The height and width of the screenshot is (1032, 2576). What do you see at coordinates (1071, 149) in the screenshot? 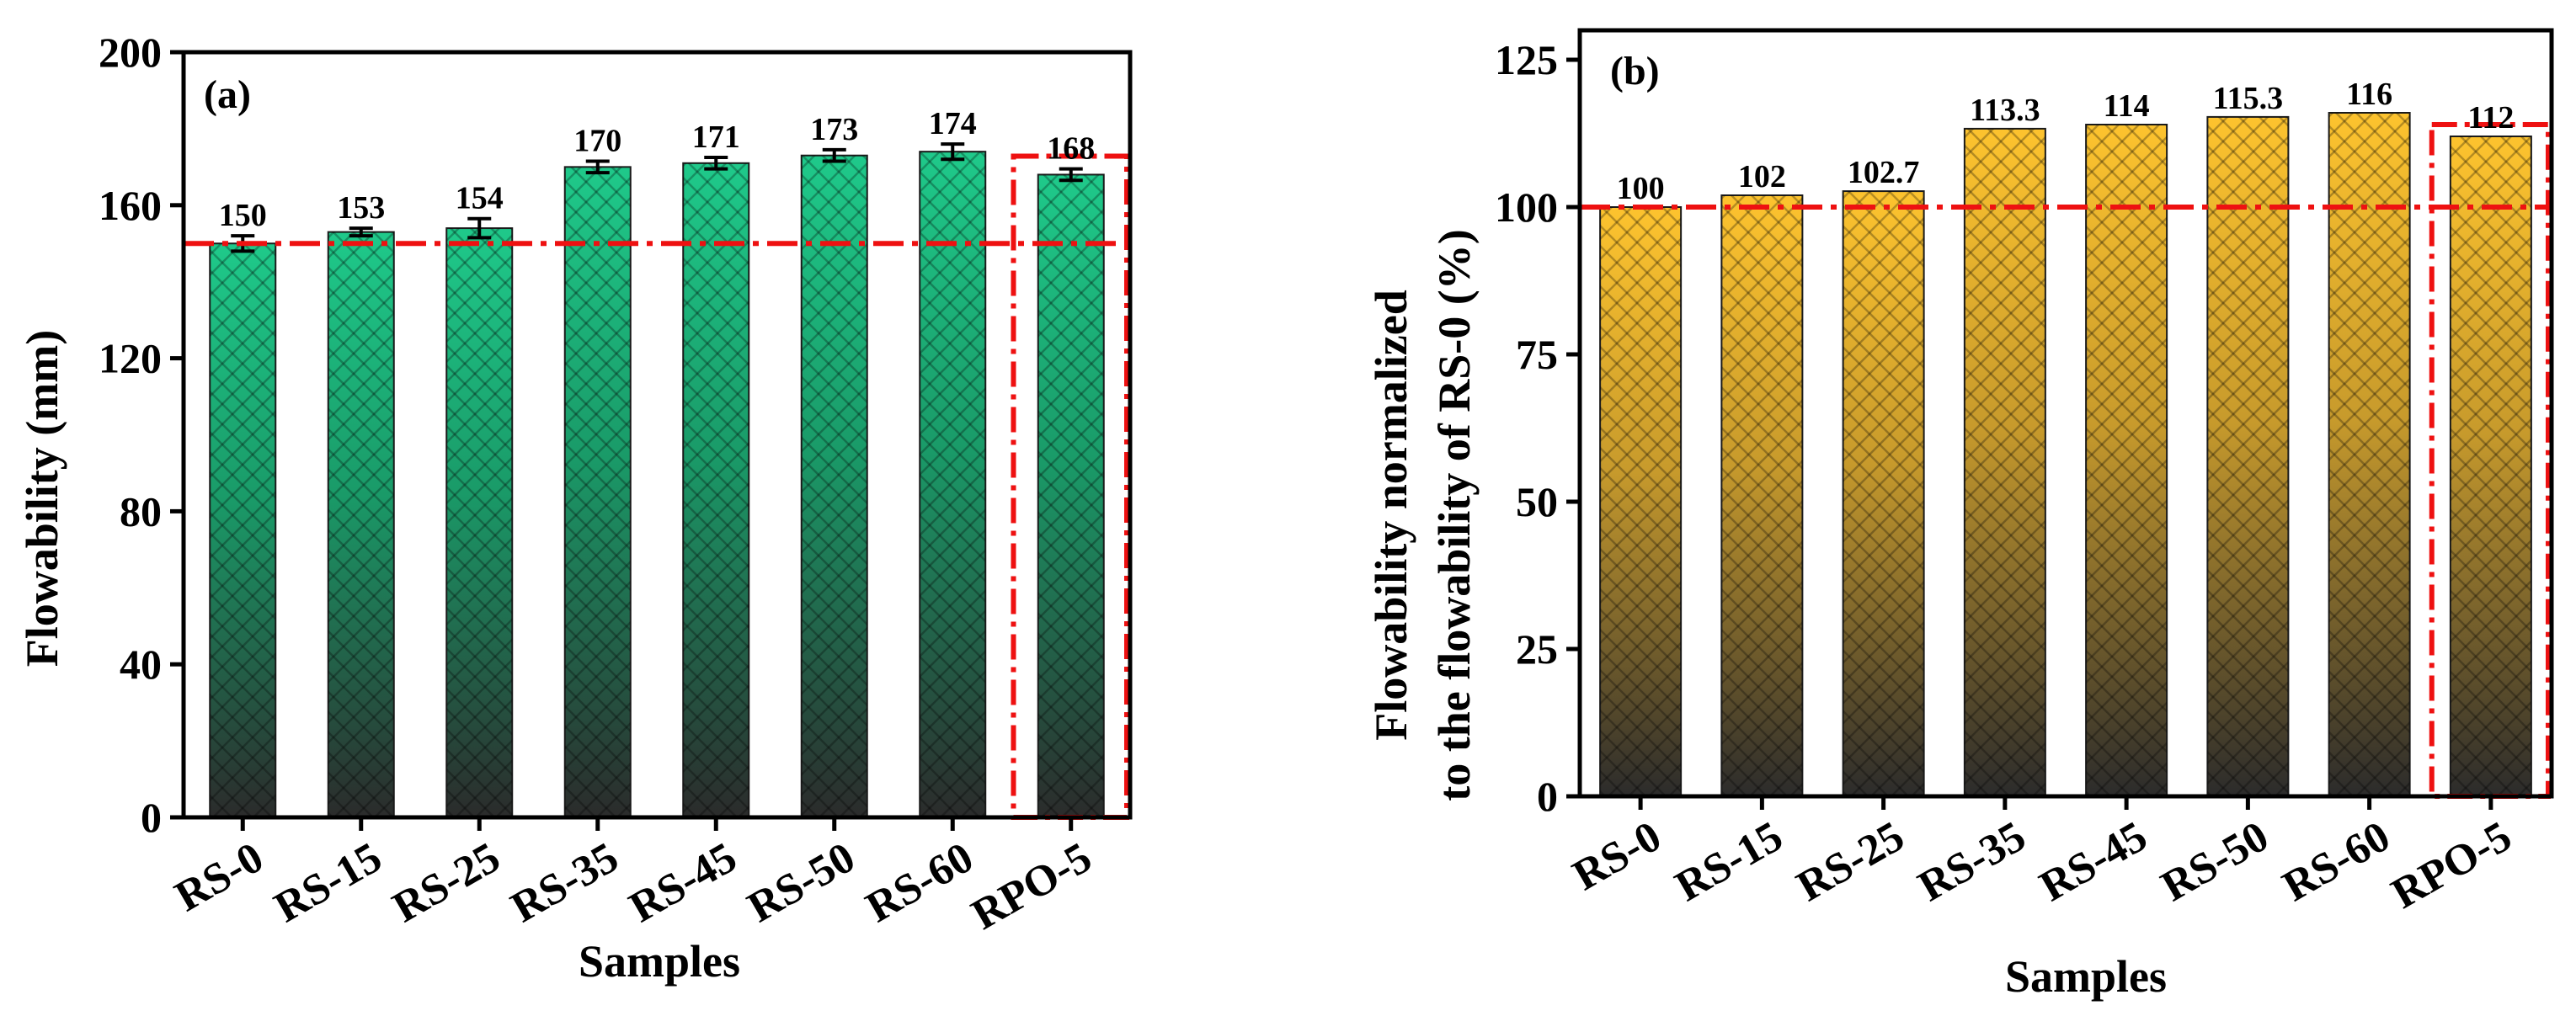
I see `panel-a-value-label: 168` at bounding box center [1071, 149].